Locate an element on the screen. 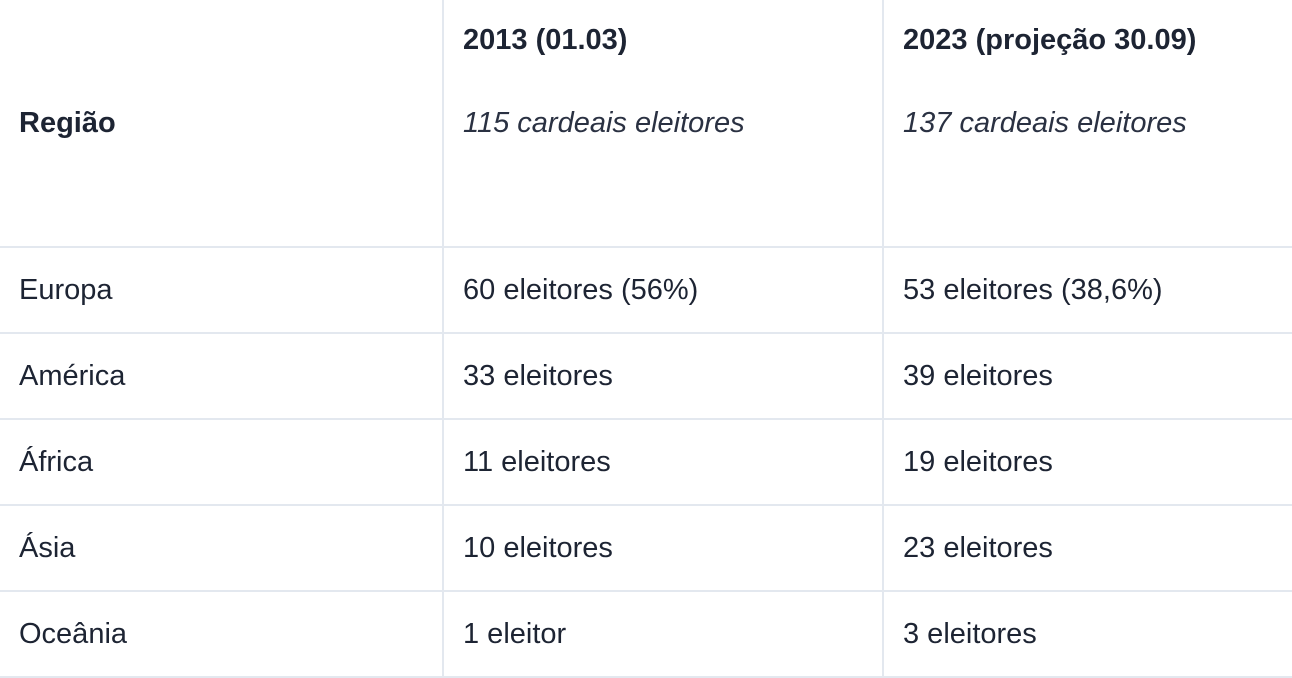  header-2023-title: 2023 (projeção 30.09) is located at coordinates (1050, 40).